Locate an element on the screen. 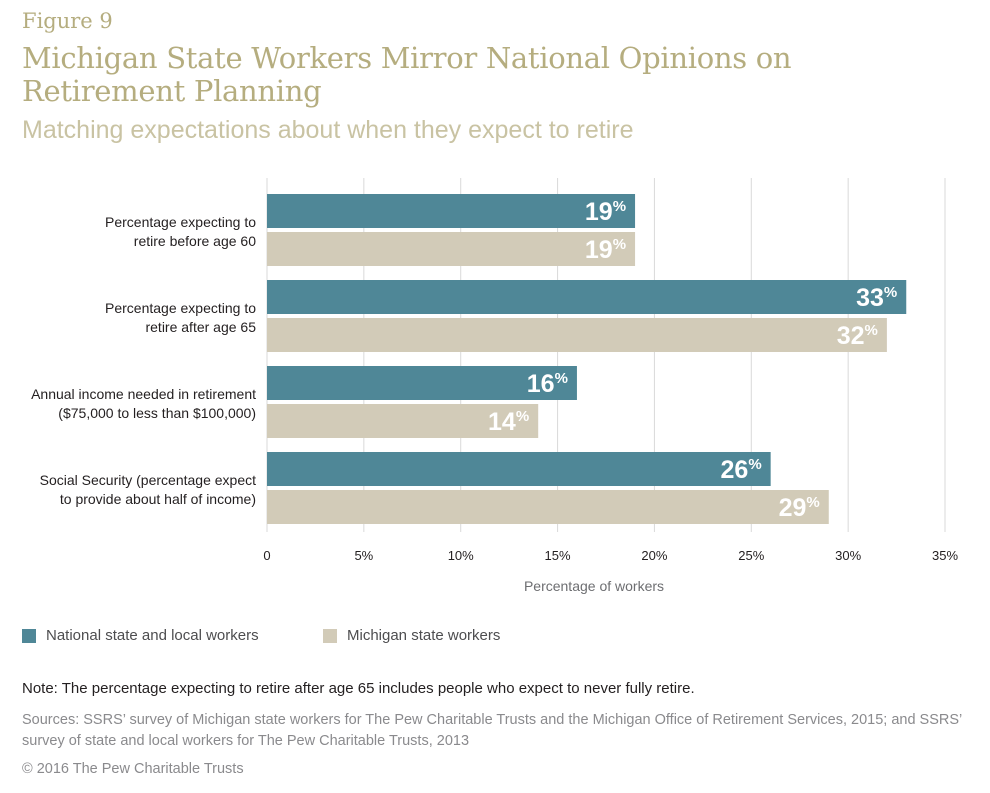 Image resolution: width=990 pixels, height=793 pixels. data-label: 33% is located at coordinates (876, 298).